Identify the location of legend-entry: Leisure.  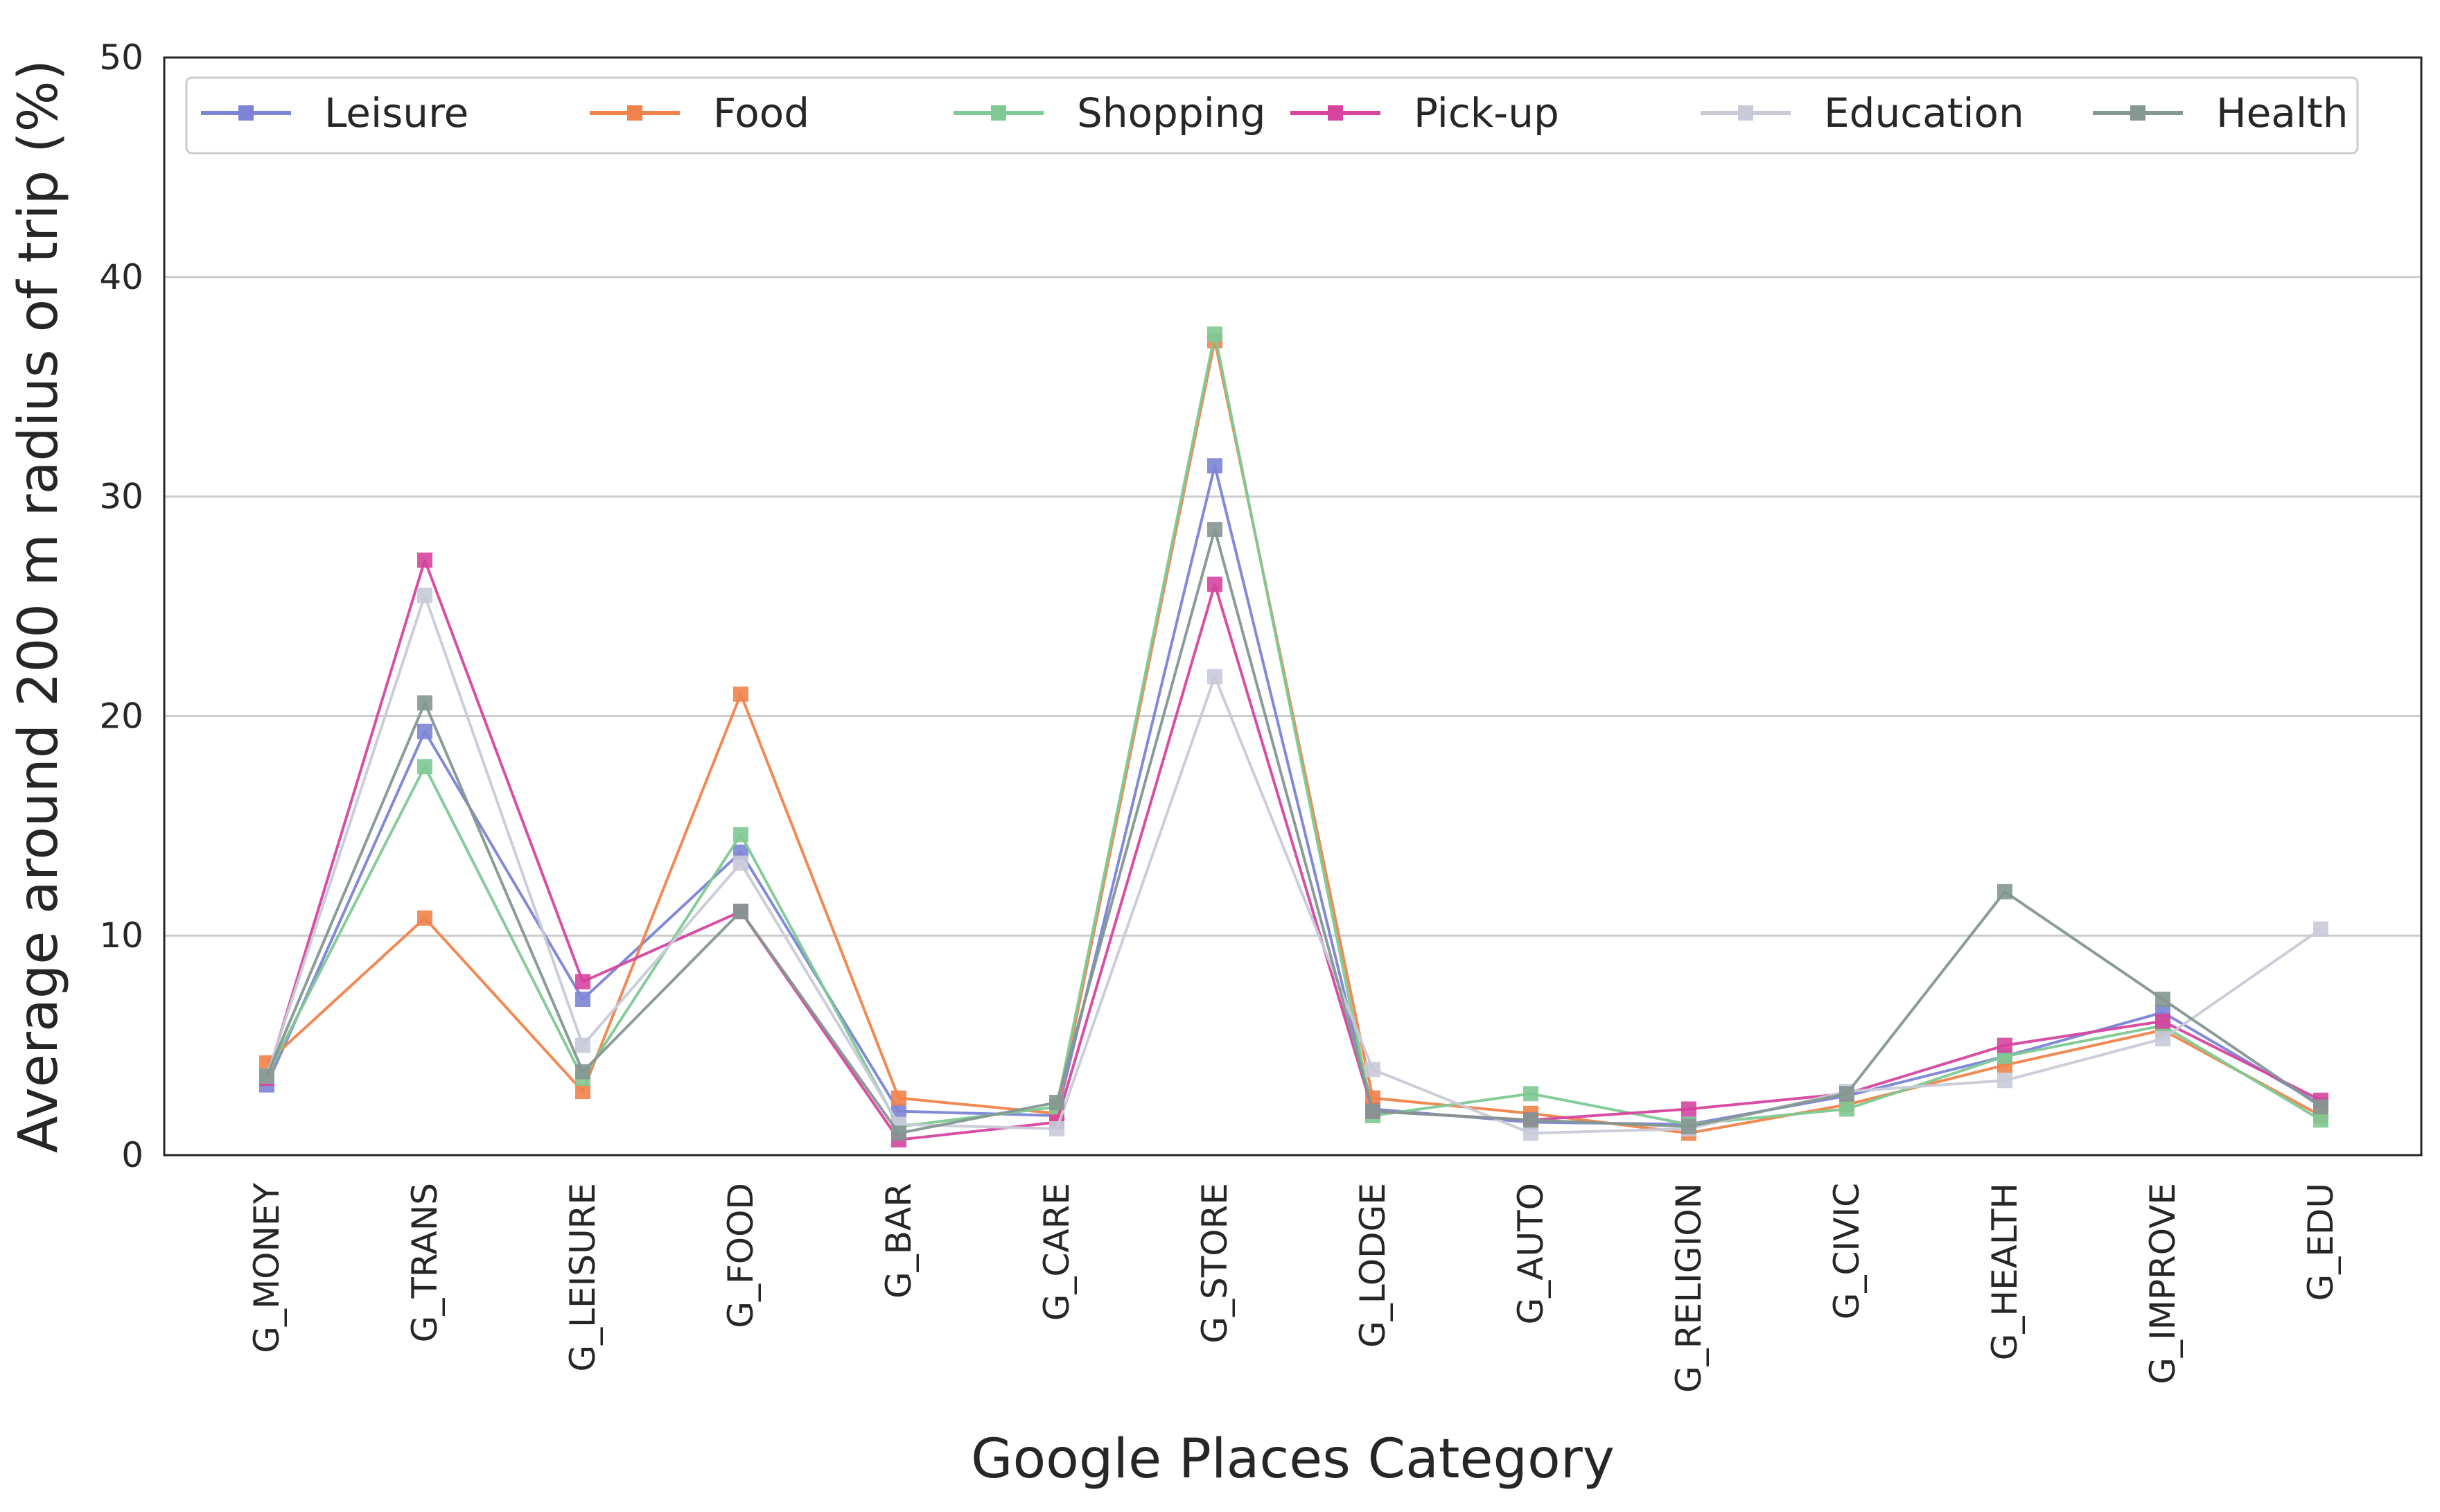
(334, 113).